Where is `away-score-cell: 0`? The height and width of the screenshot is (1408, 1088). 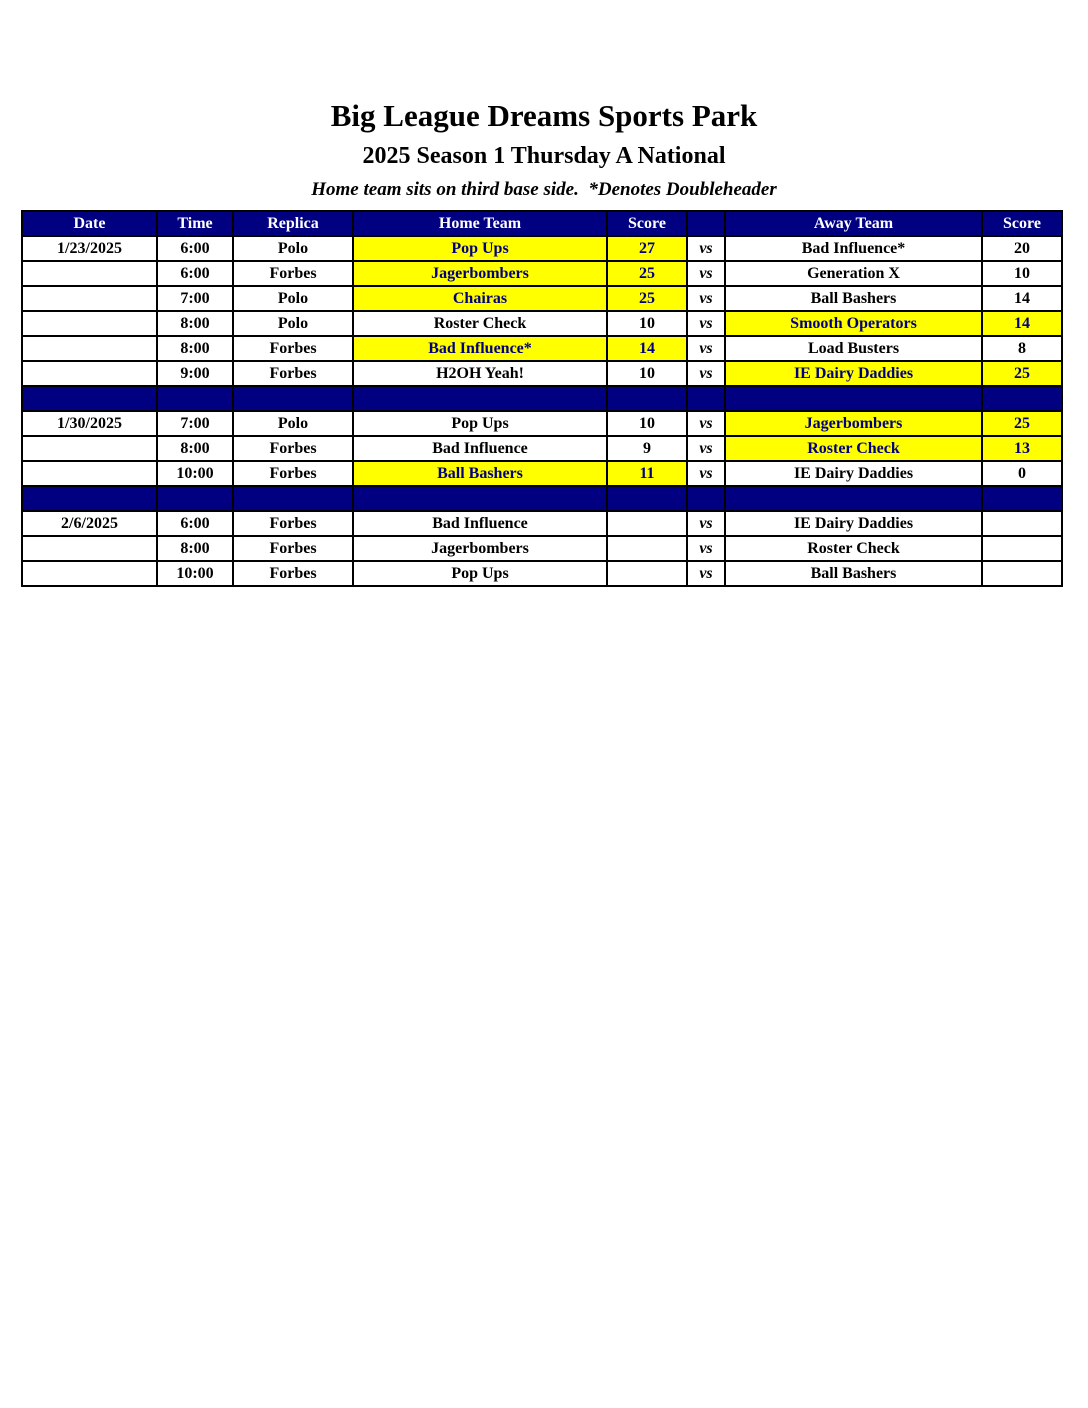 away-score-cell: 0 is located at coordinates (1022, 473).